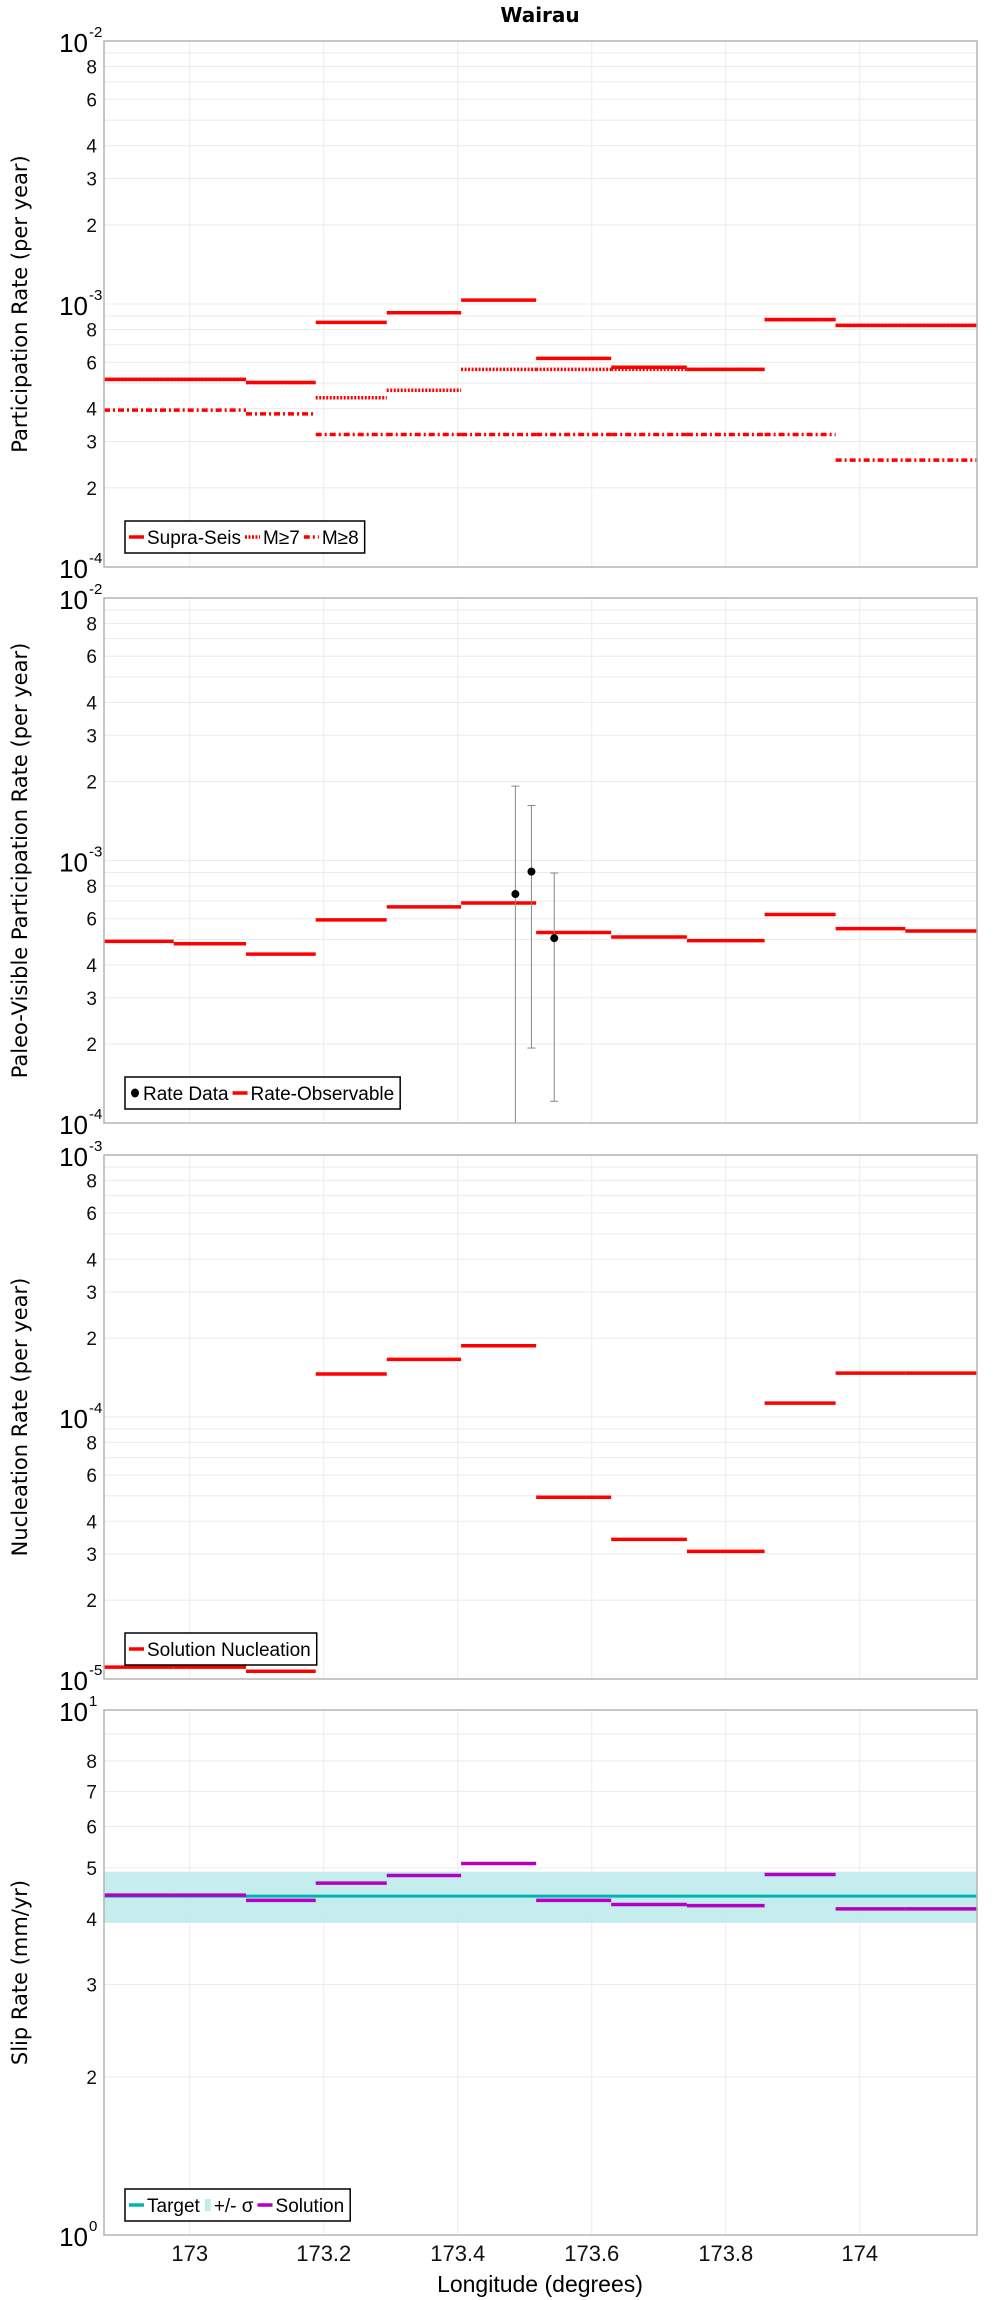  Describe the element at coordinates (194, 538) in the screenshot. I see `legend-label: Supra-Seis` at that location.